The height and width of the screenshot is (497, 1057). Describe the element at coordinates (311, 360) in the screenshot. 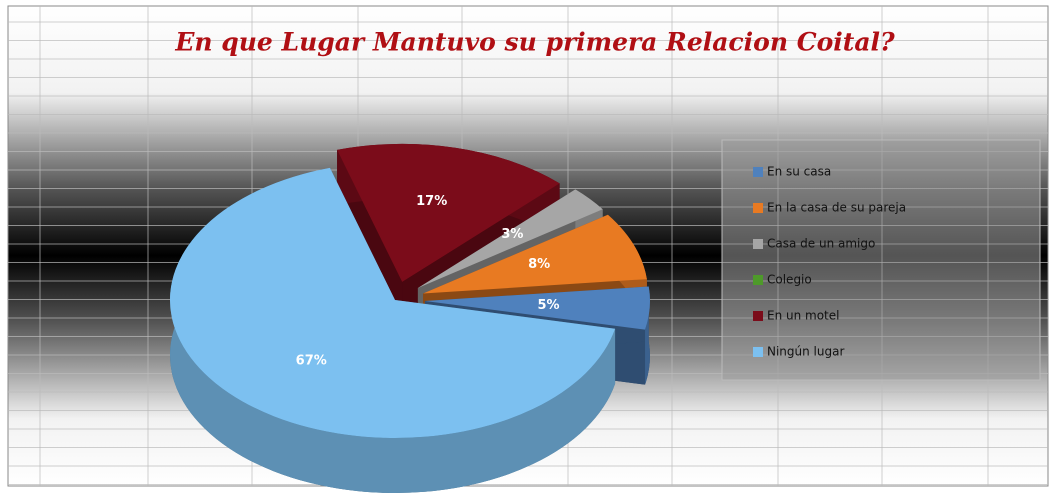

I see `data-label: 67%` at that location.